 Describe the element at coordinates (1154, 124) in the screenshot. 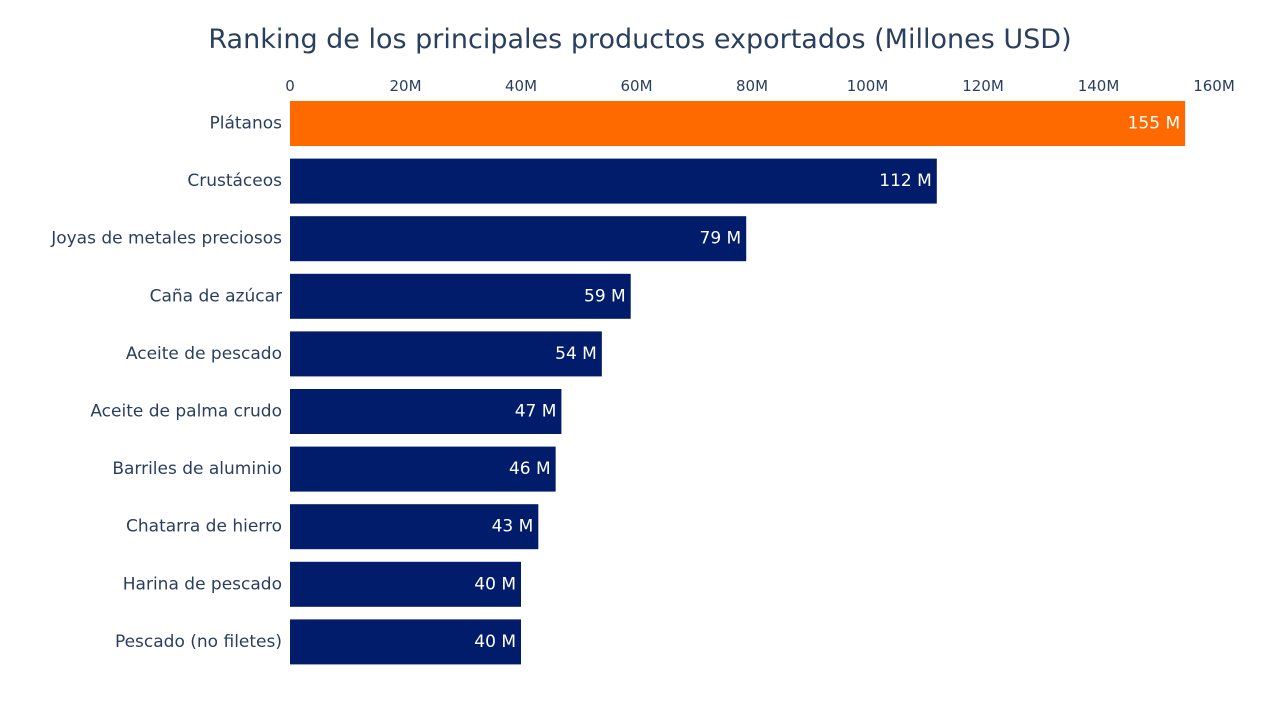

I see `bar-value-label: 155 M` at that location.